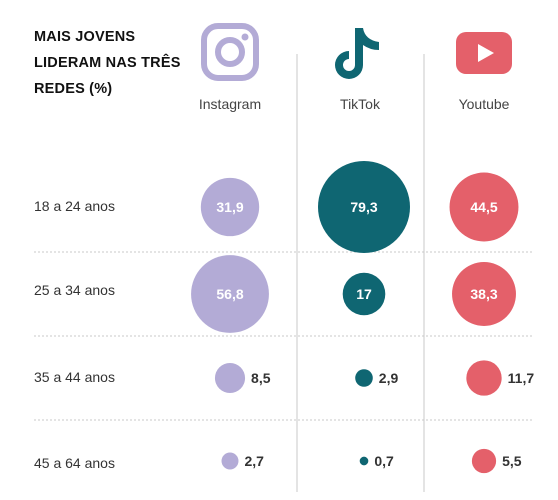  I want to click on value-label-instagram-1: 56,8, so click(229, 294).